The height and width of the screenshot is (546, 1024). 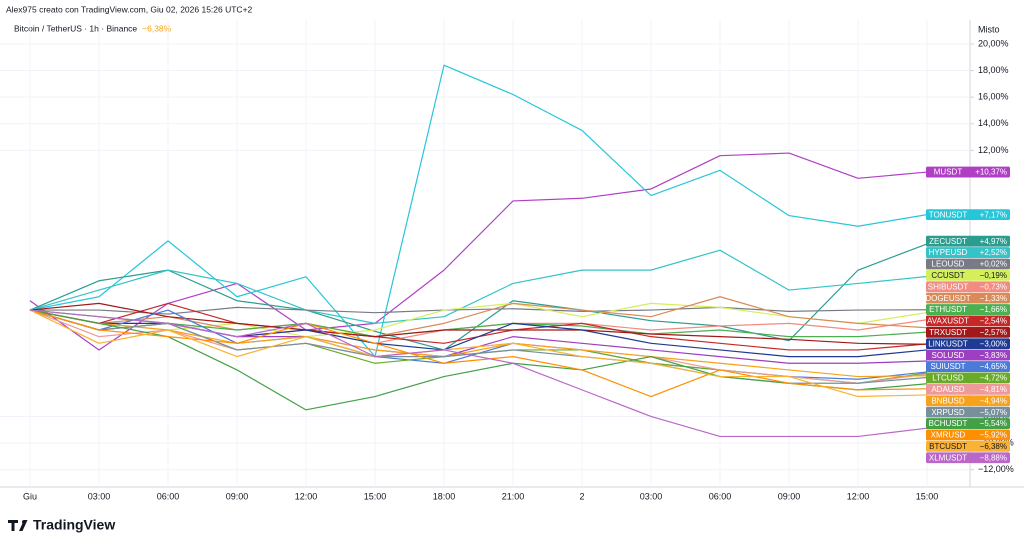 What do you see at coordinates (157, 28) in the screenshot?
I see `change-label: −6,38%` at bounding box center [157, 28].